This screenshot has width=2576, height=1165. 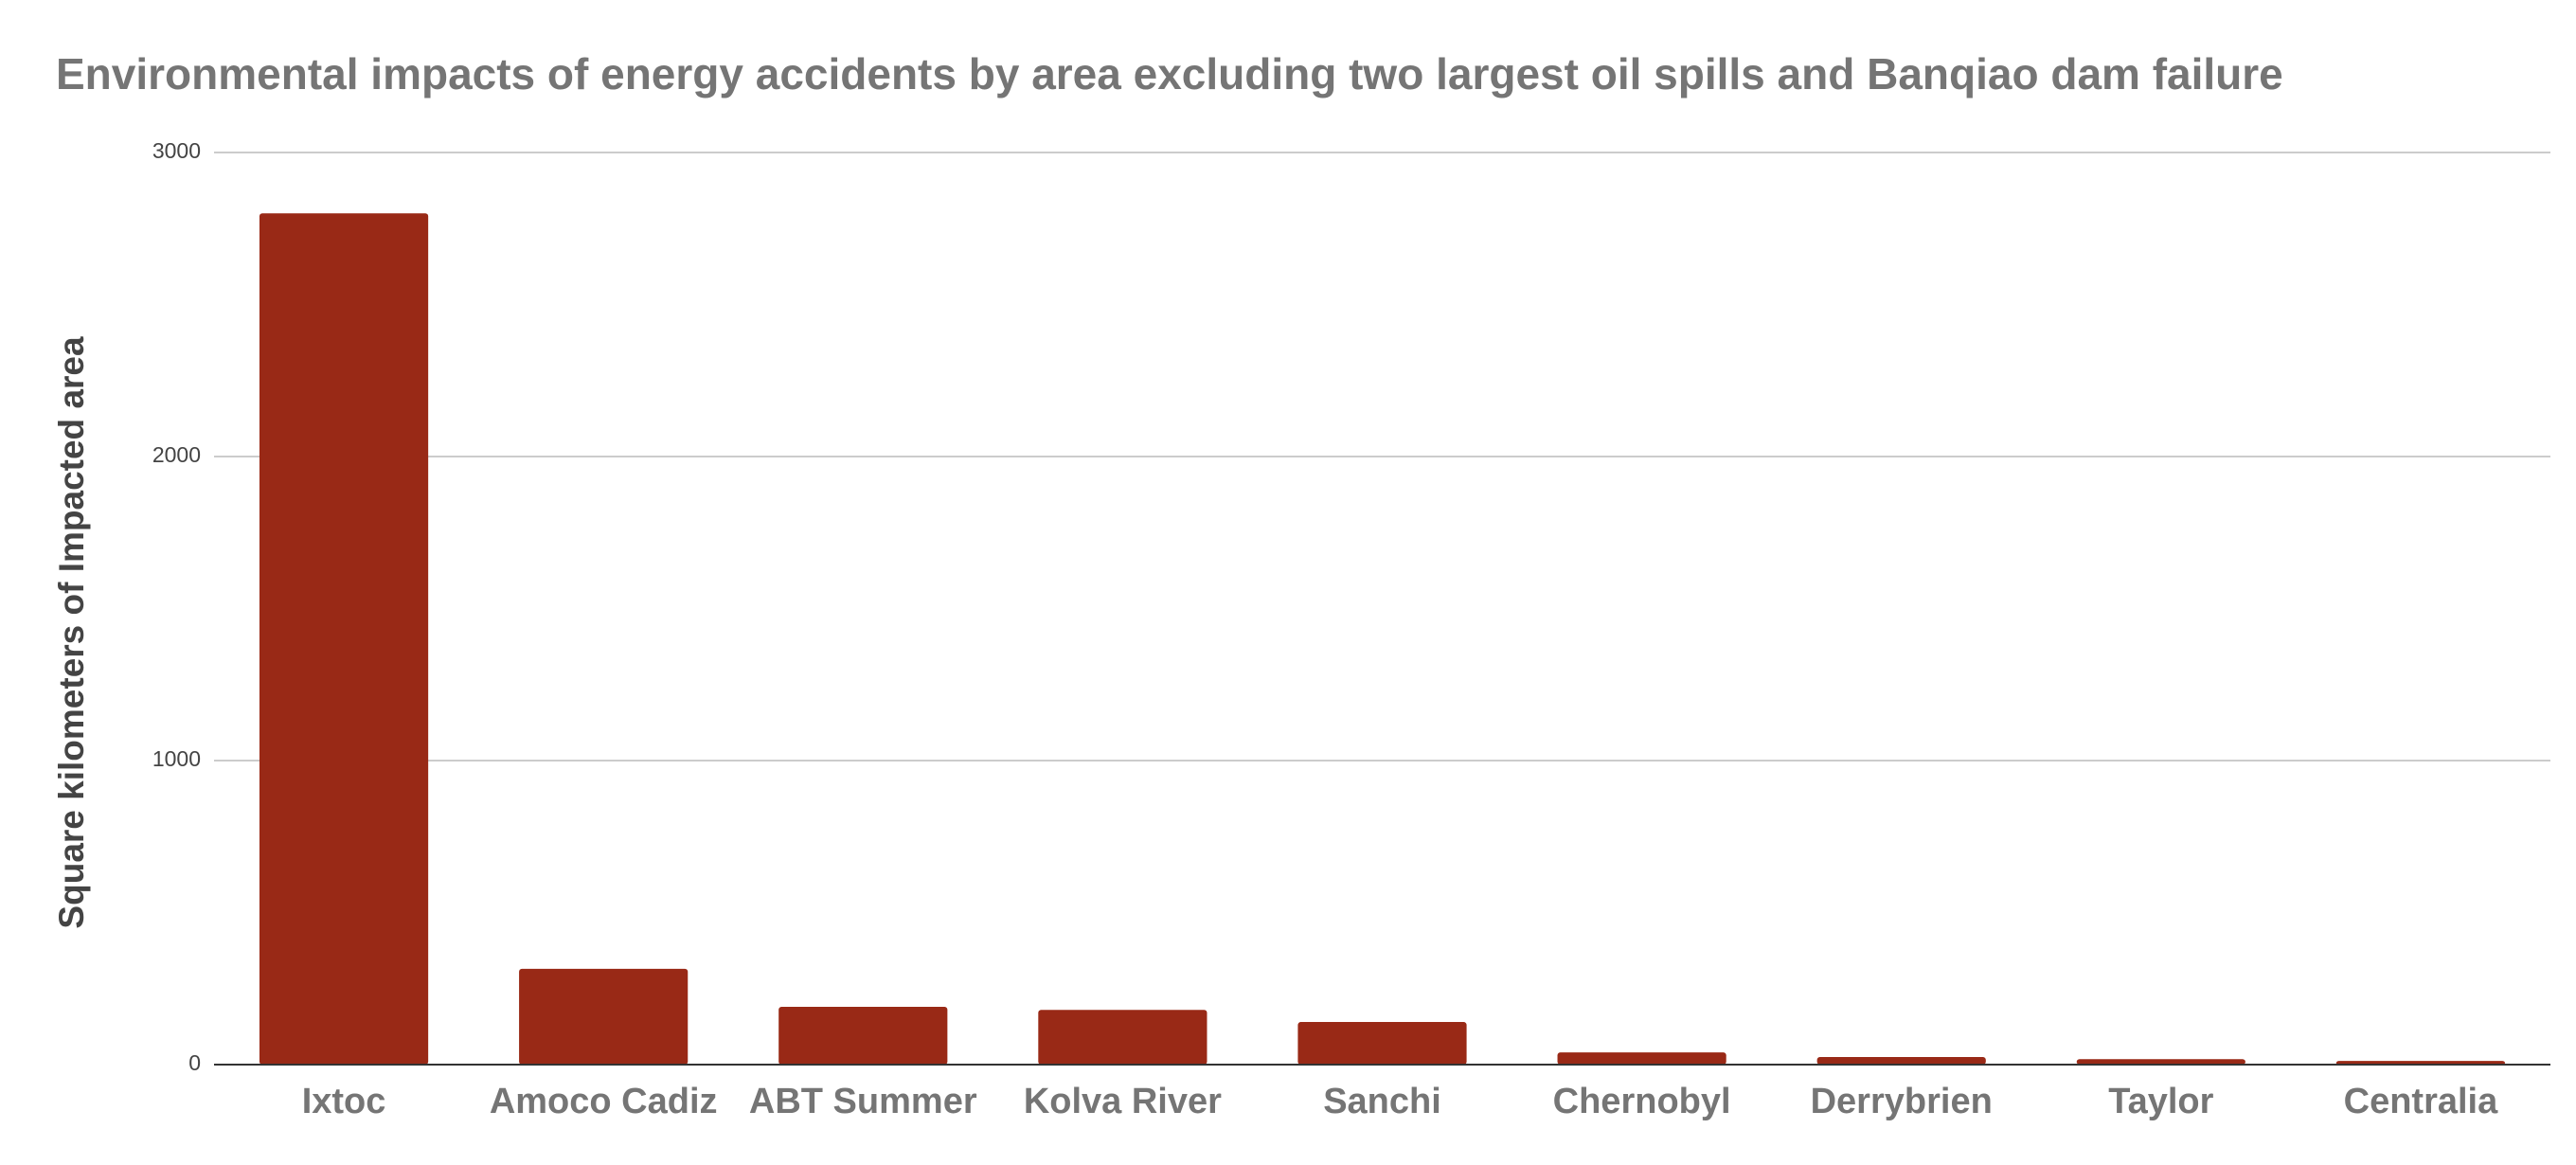 I want to click on x-tick-label: Kolva River, so click(x=1123, y=1101).